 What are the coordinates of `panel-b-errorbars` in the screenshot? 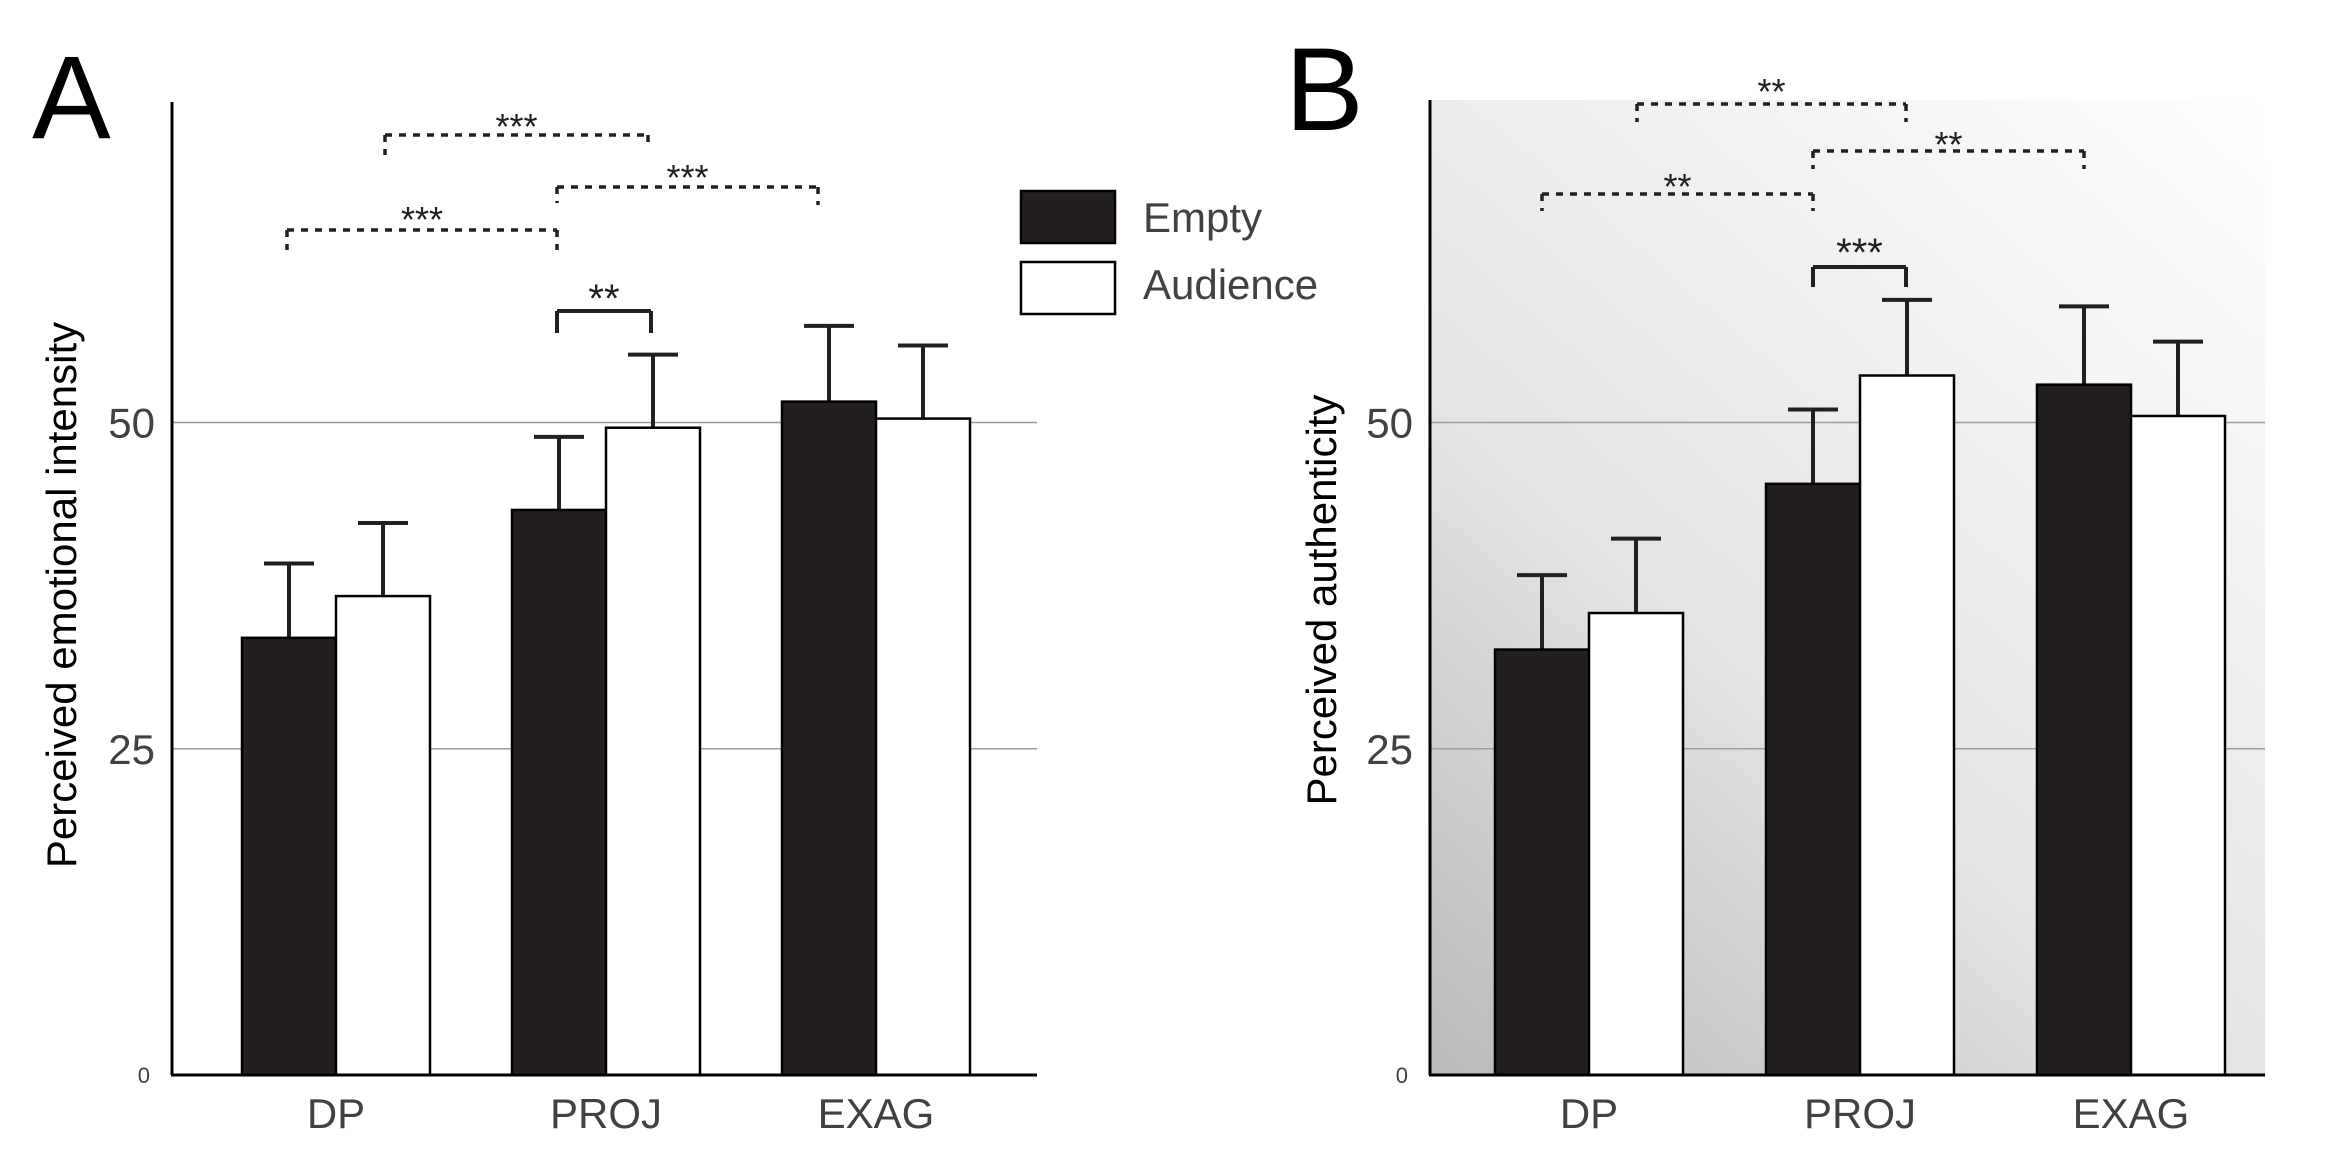 It's located at (1860, 473).